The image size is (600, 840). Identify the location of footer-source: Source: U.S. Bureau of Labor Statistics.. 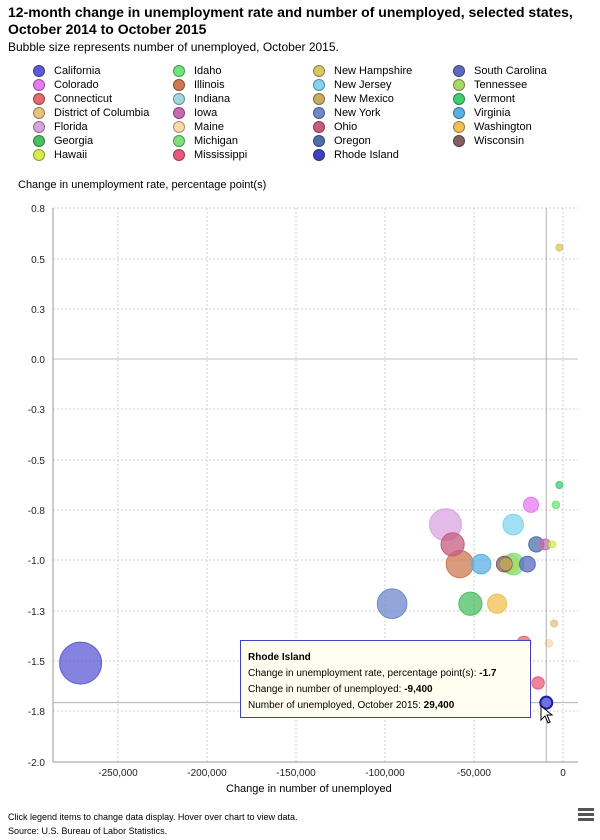
(88, 831).